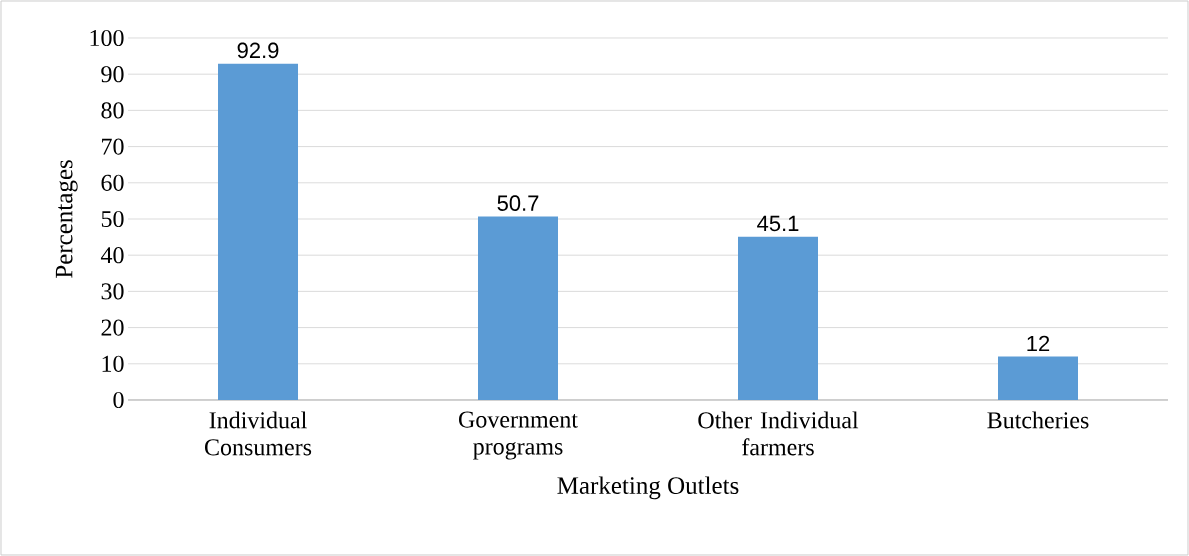 This screenshot has height=556, width=1189. Describe the element at coordinates (113, 146) in the screenshot. I see `y-tick-label: 70` at that location.